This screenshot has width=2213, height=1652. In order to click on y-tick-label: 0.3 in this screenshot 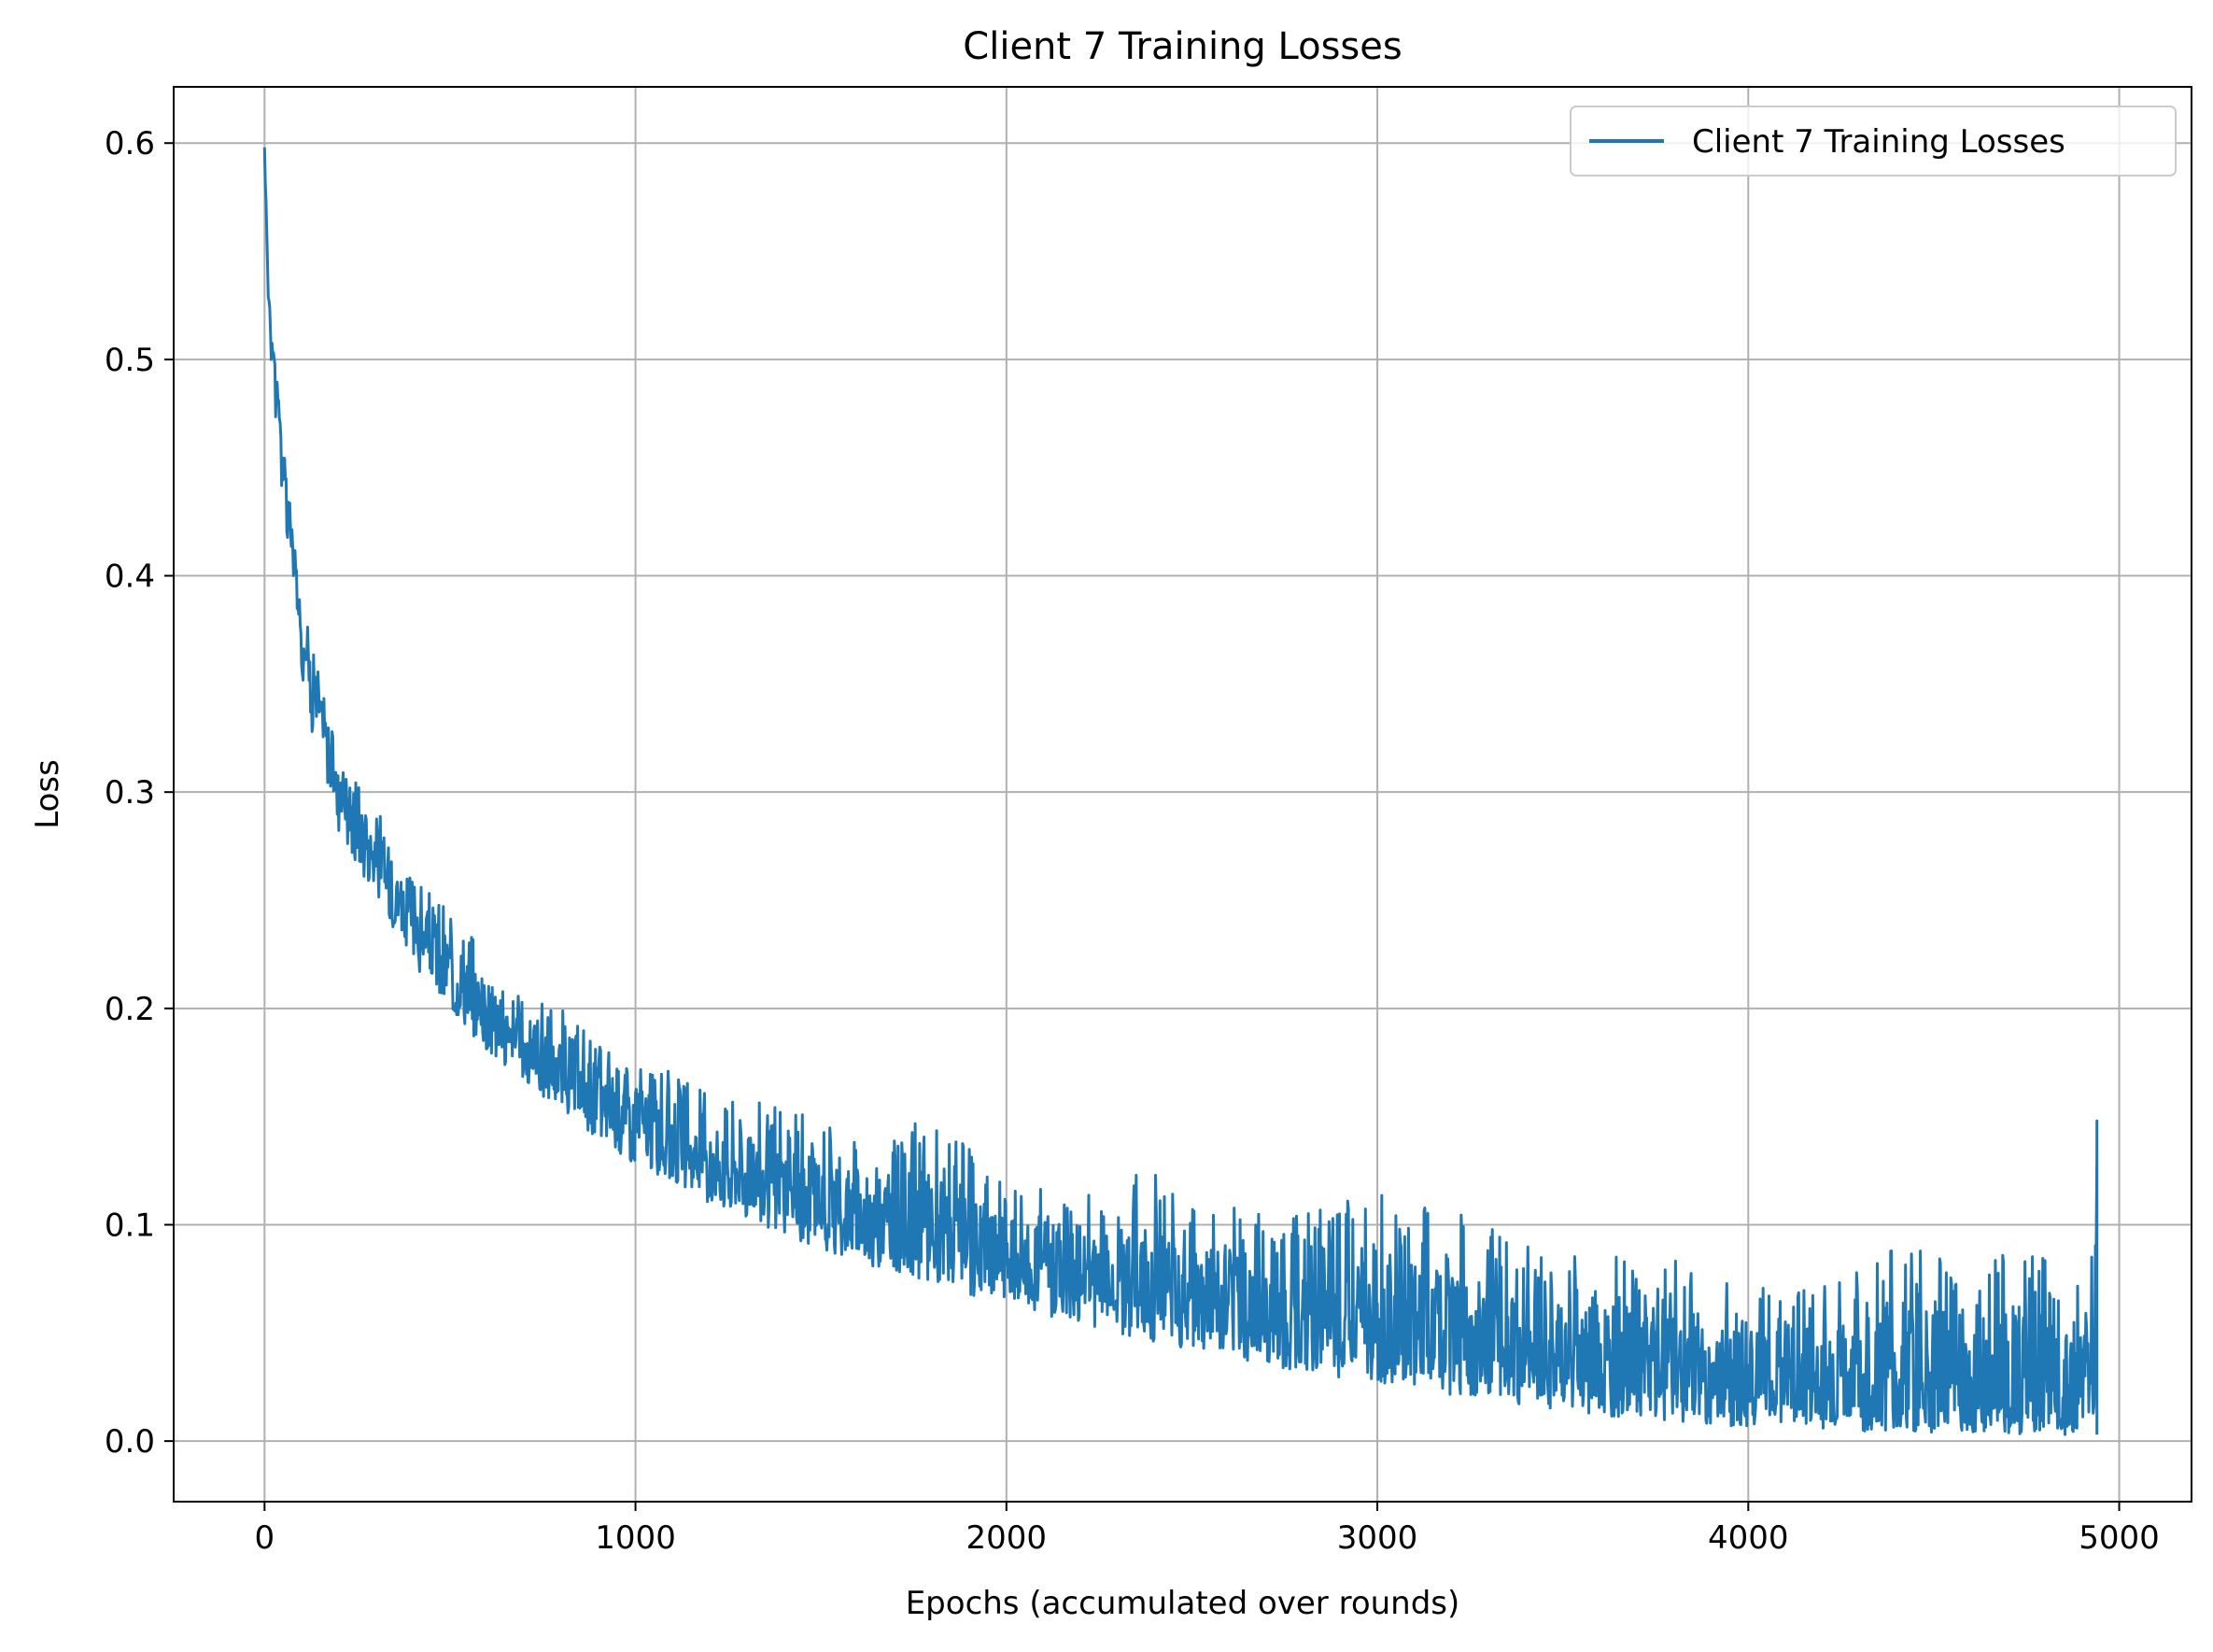, I will do `click(130, 793)`.